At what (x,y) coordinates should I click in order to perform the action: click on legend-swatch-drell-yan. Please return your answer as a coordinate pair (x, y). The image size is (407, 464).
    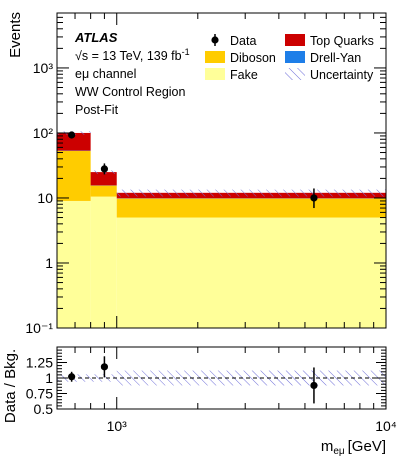
    Looking at the image, I should click on (295, 57).